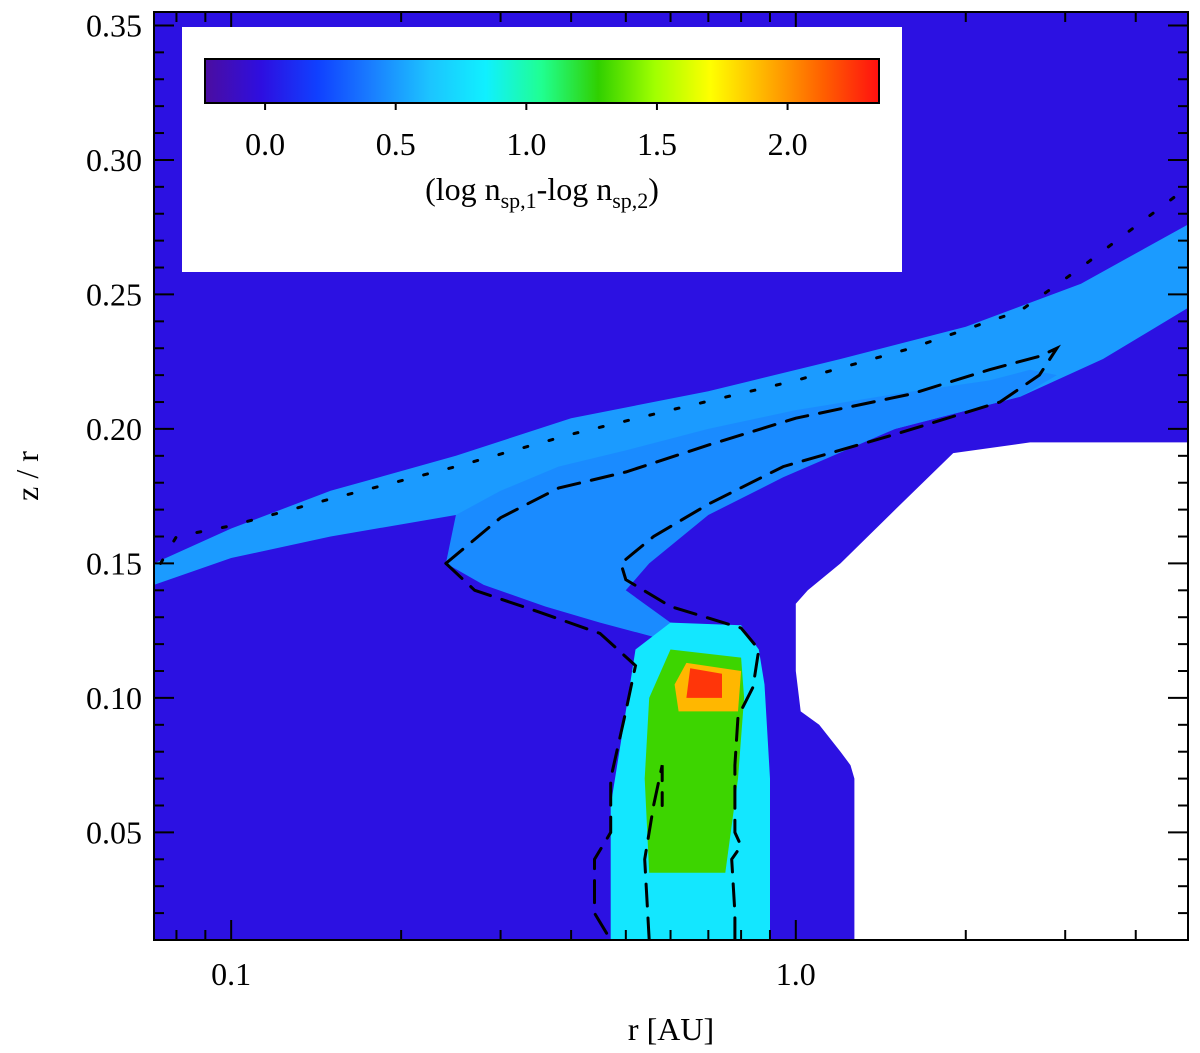 The height and width of the screenshot is (1053, 1200). What do you see at coordinates (27, 476) in the screenshot?
I see `y-axis-title: z / r` at bounding box center [27, 476].